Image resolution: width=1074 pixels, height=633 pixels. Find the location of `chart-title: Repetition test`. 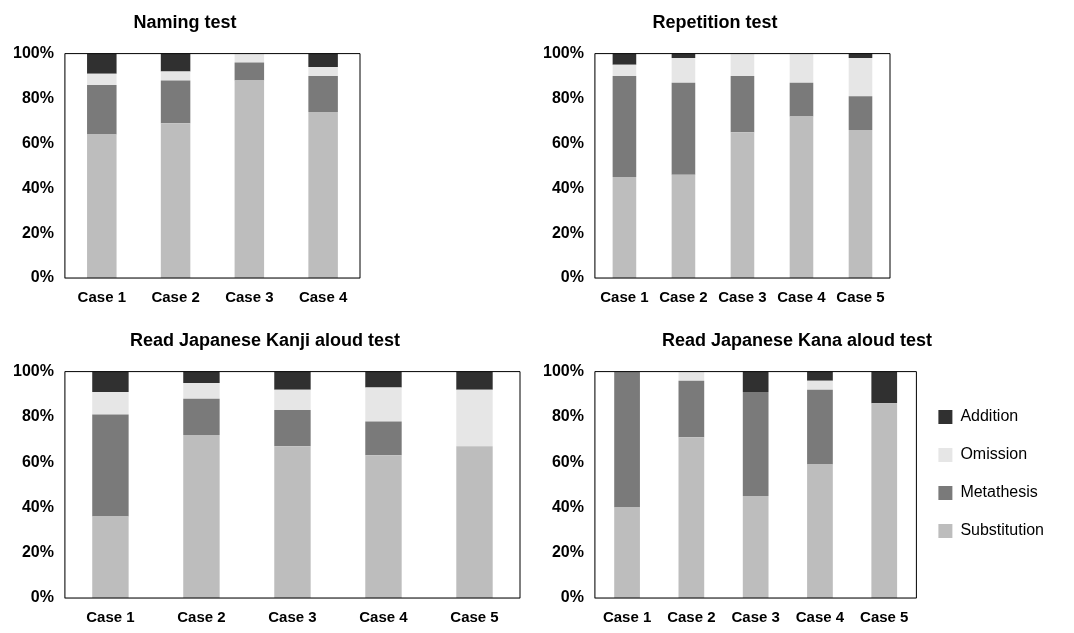

chart-title: Repetition test is located at coordinates (715, 21).